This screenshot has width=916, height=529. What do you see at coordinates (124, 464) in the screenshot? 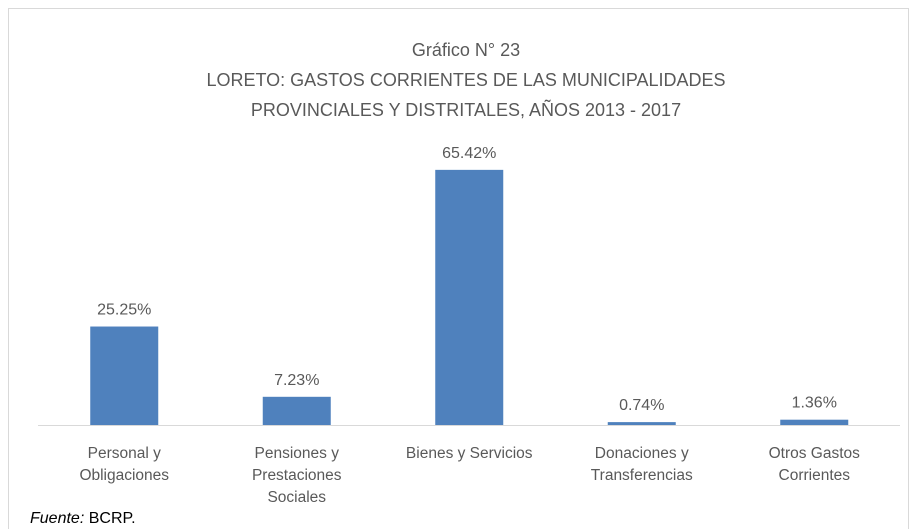
I see `x-tick-label: Personal y Obligaciones` at bounding box center [124, 464].